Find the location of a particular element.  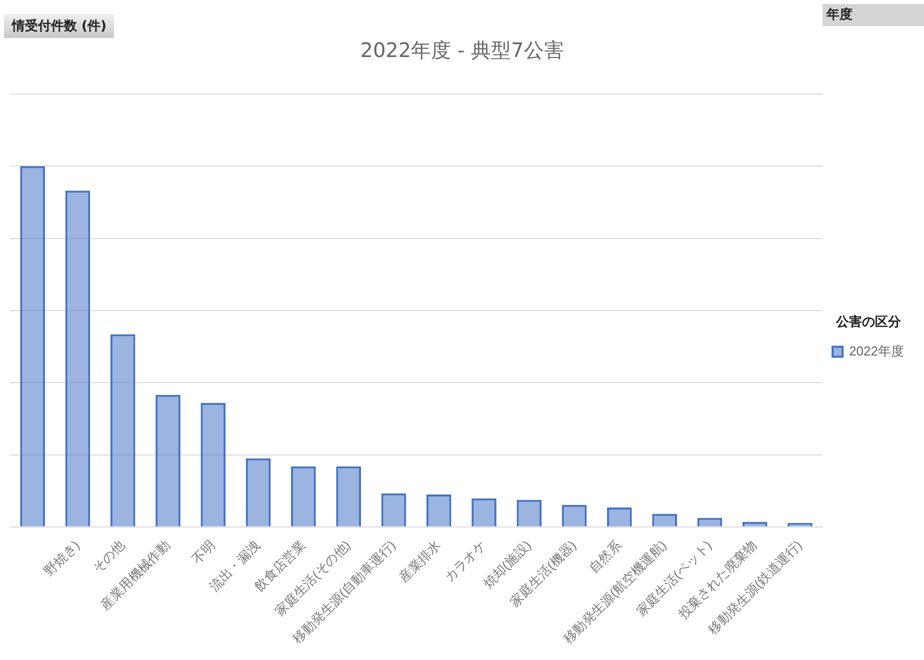

x-tick-label: 産業排水 is located at coordinates (420, 561).